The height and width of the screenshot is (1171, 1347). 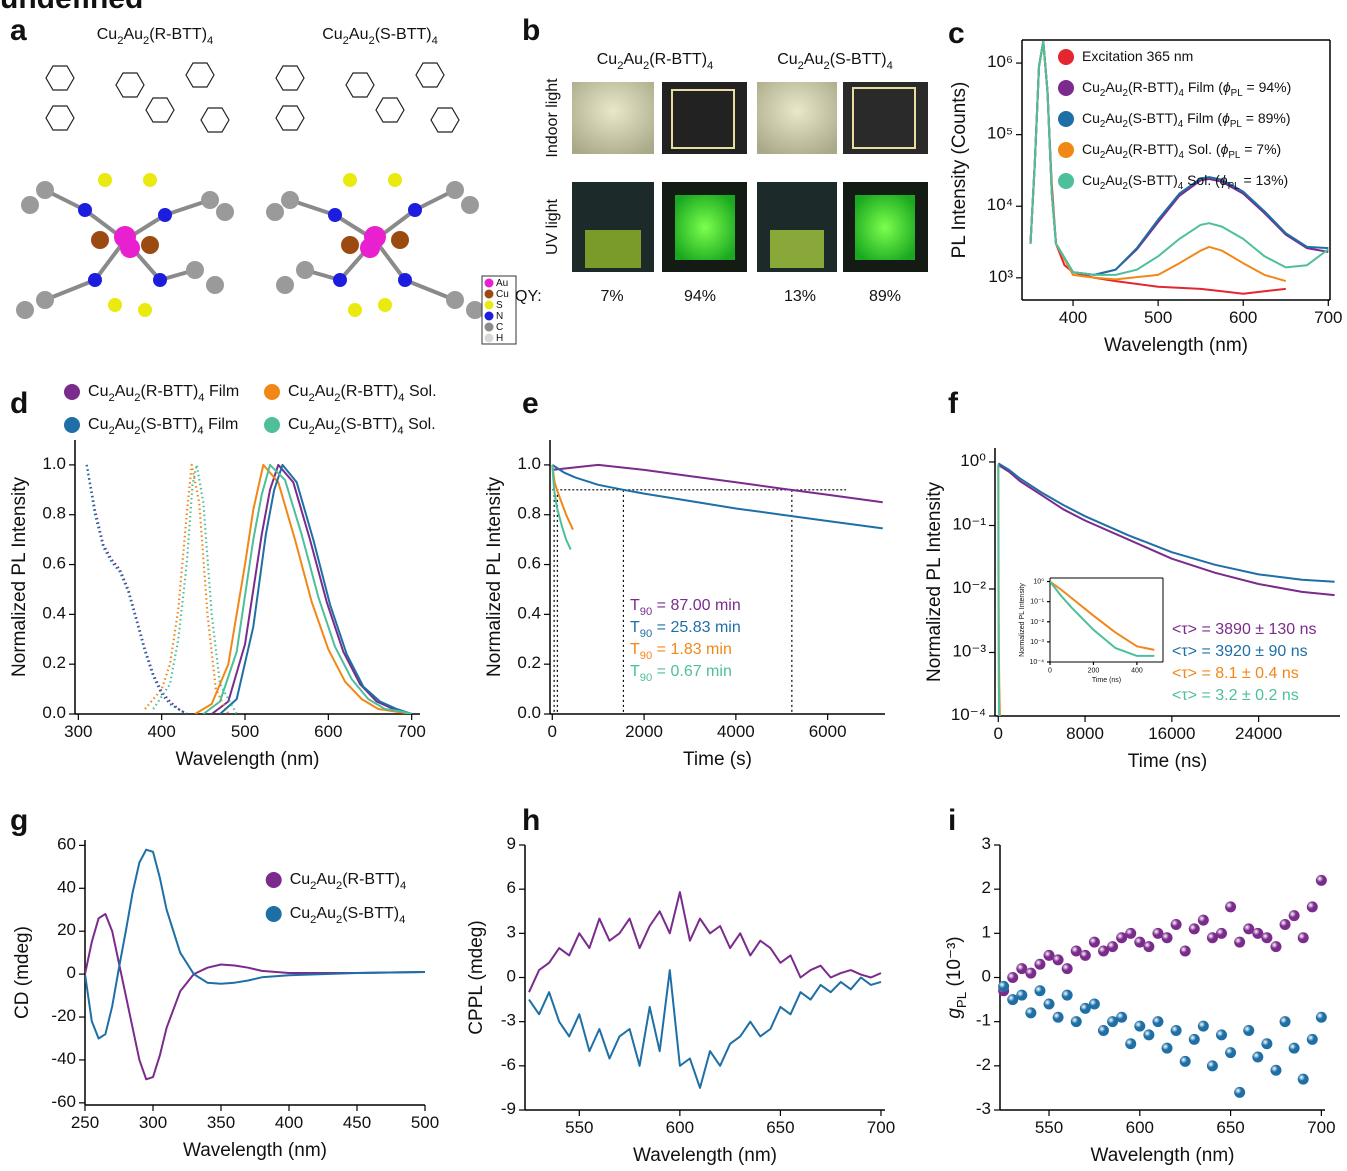 I want to click on text-part: 700, so click(x=881, y=1127).